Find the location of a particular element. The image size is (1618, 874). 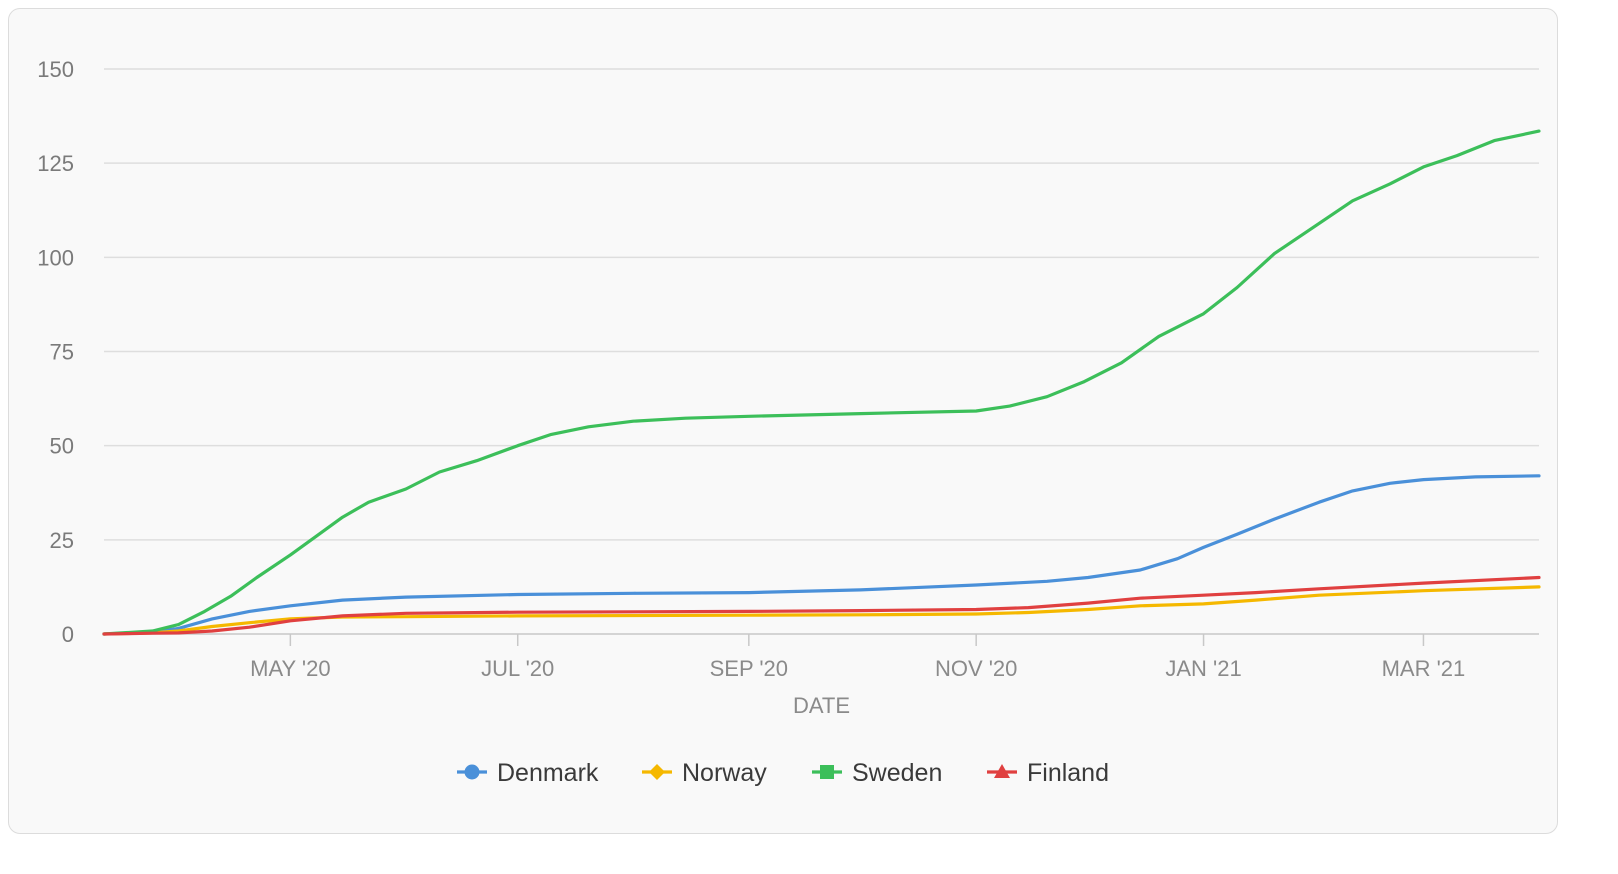

legend: Denmark Norway Sweden Finland is located at coordinates (783, 773).